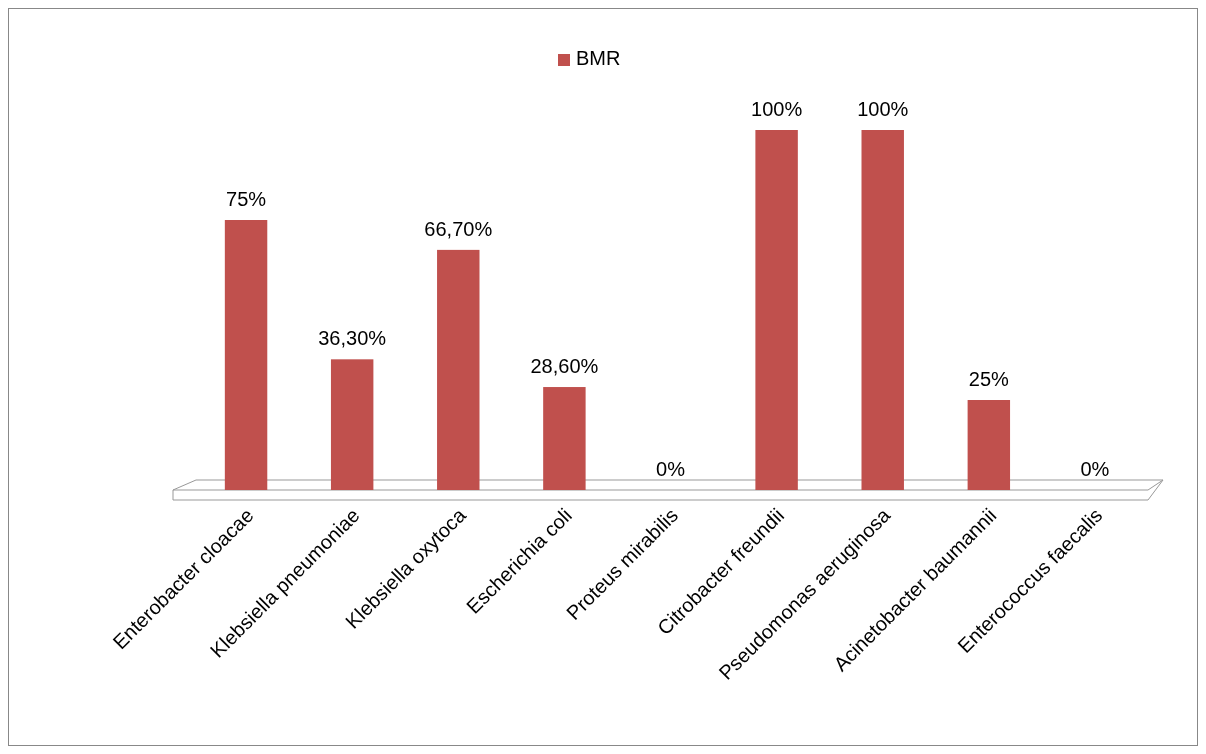  I want to click on data-label: 36,30%, so click(352, 338).